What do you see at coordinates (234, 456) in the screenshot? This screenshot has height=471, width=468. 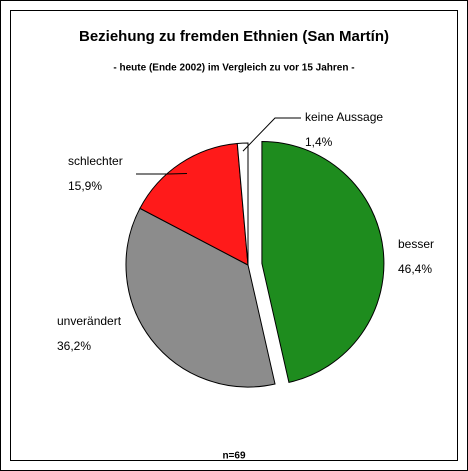 I see `annotation: n=69` at bounding box center [234, 456].